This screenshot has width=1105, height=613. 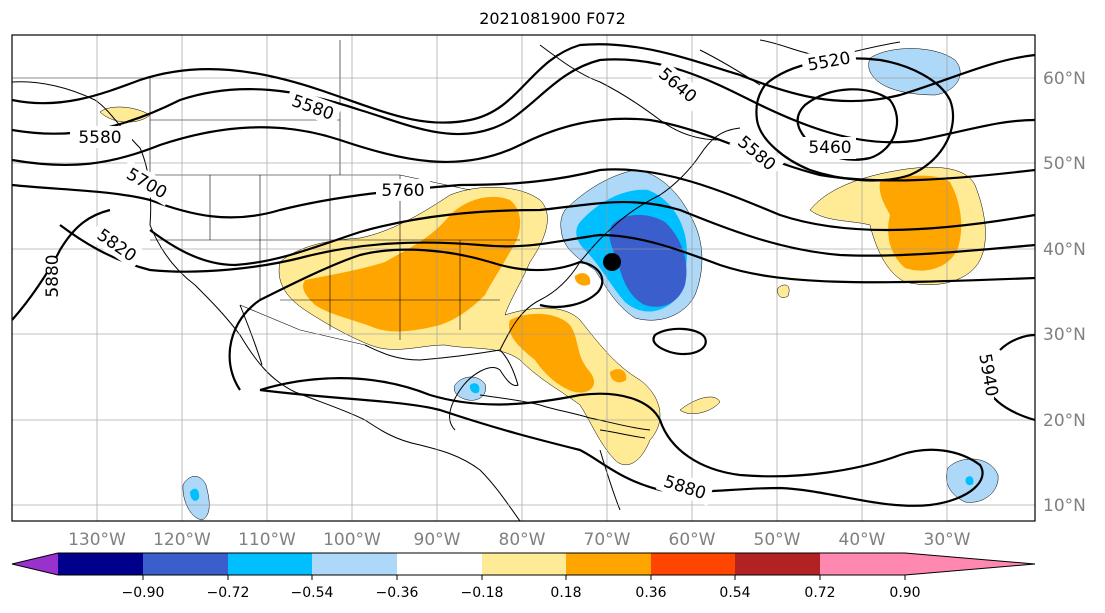 What do you see at coordinates (692, 540) in the screenshot?
I see `lon-label: 60°W` at bounding box center [692, 540].